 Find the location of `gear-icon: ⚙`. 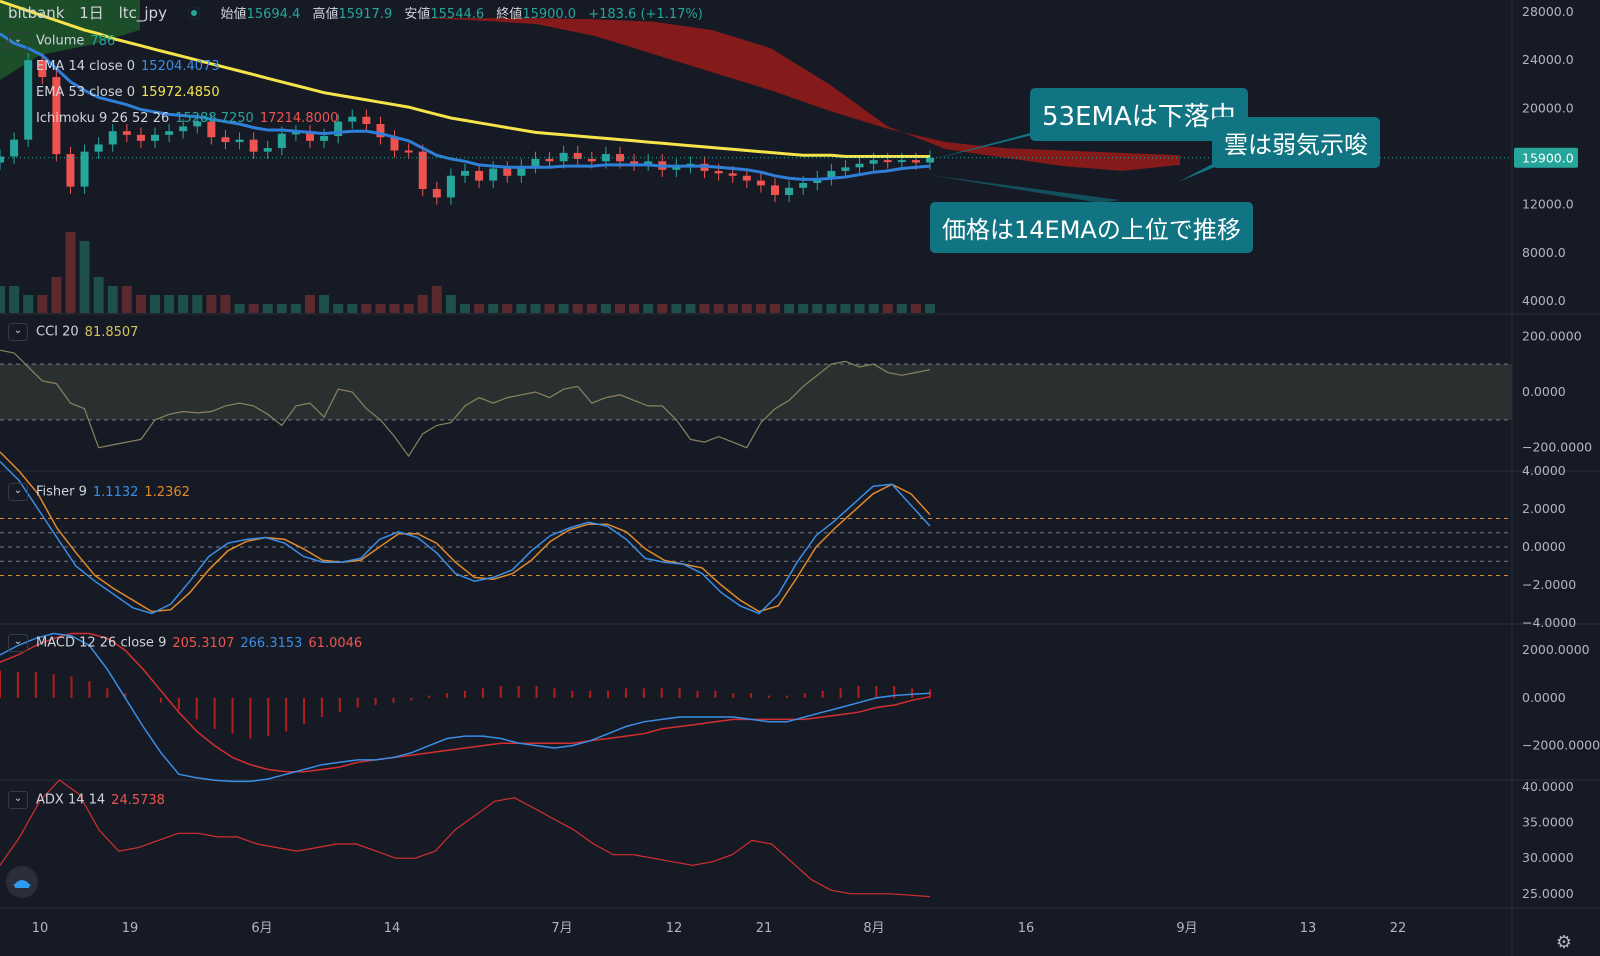

gear-icon: ⚙ is located at coordinates (1563, 942).